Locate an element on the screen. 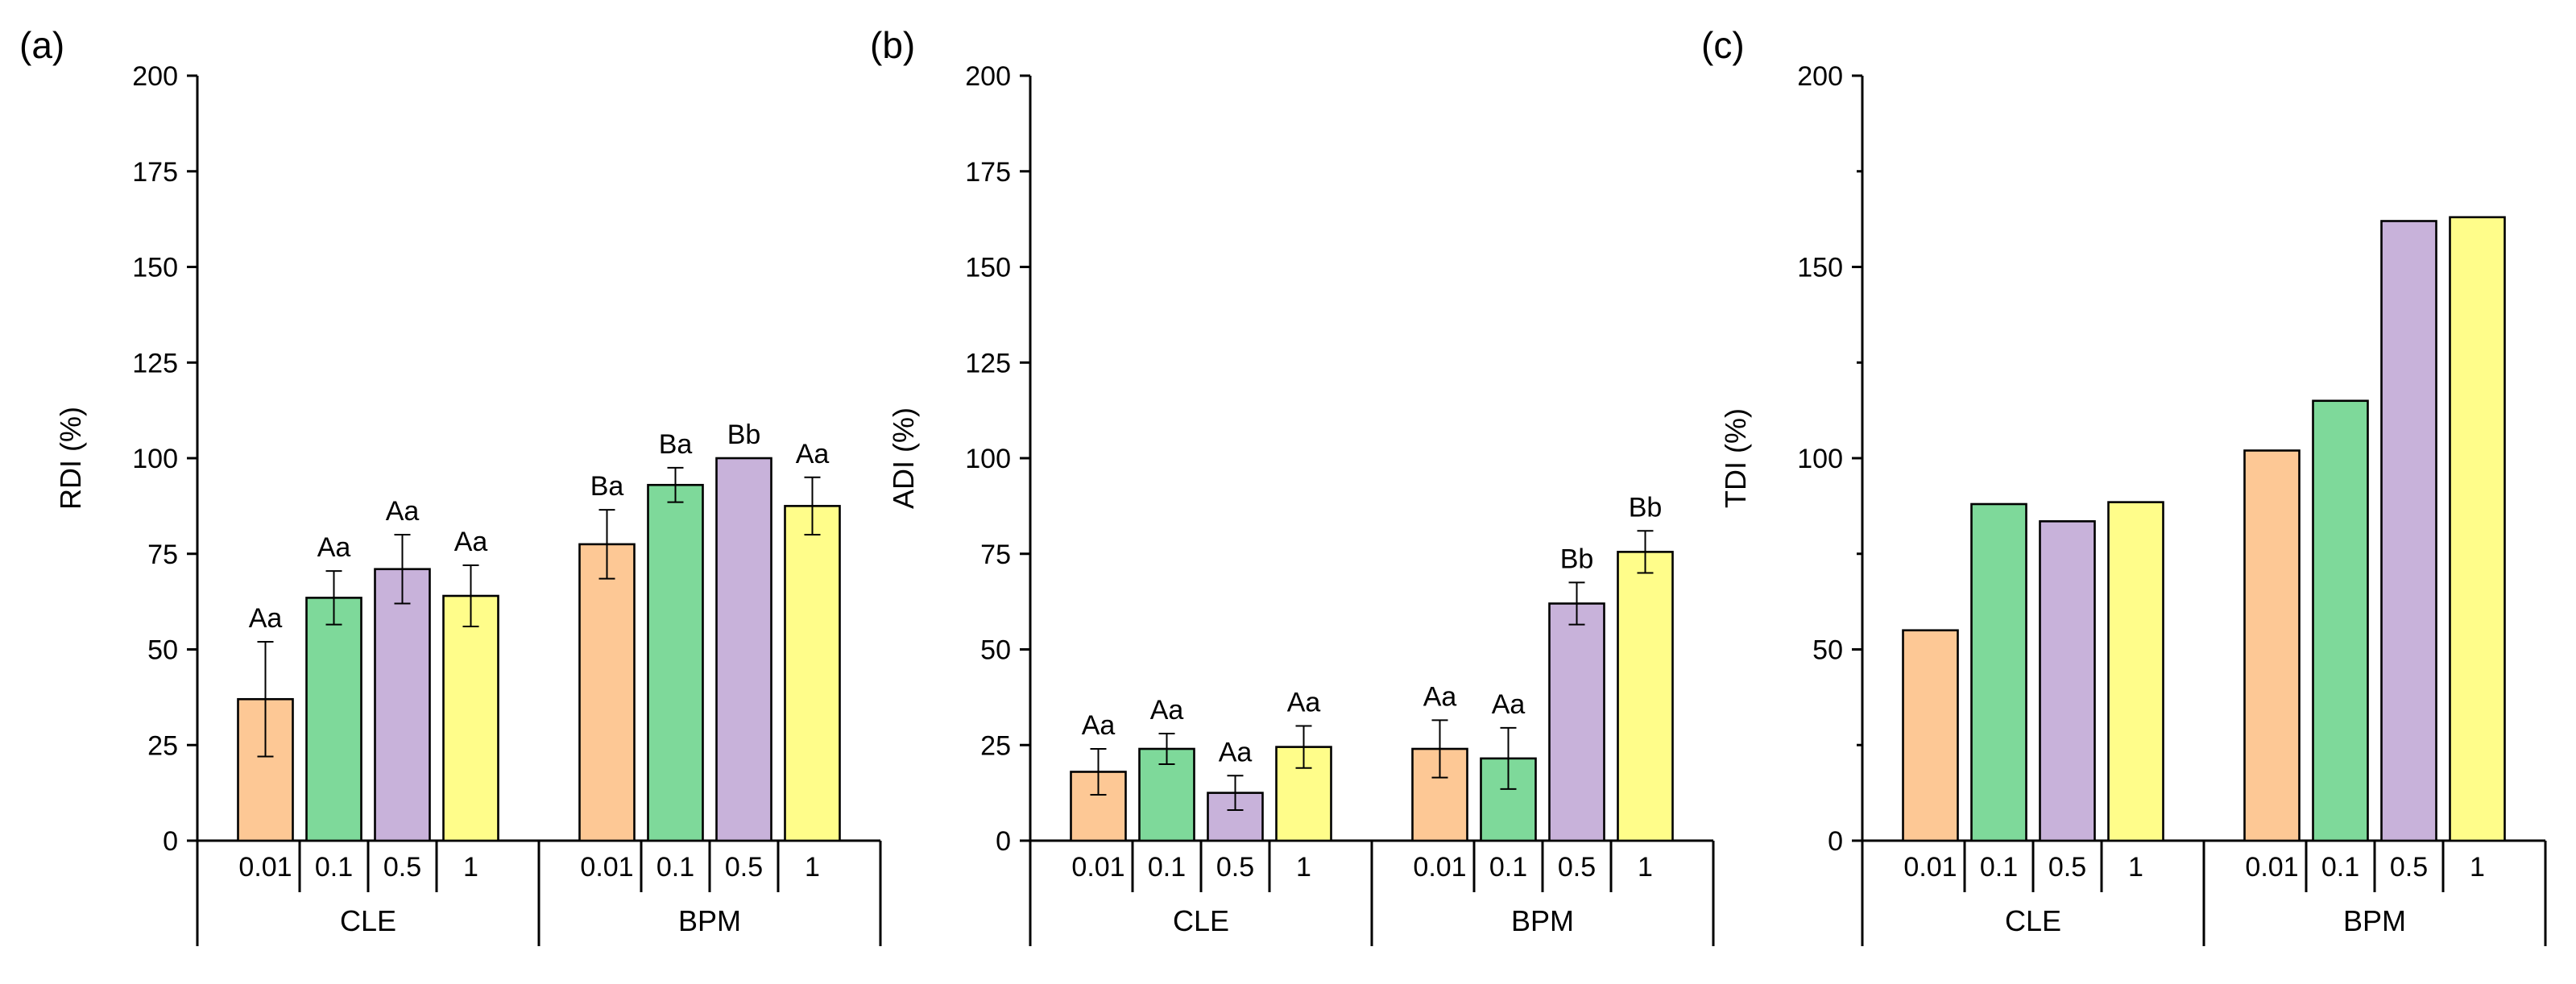 The image size is (2576, 984). panel-label: (a) is located at coordinates (41, 45).